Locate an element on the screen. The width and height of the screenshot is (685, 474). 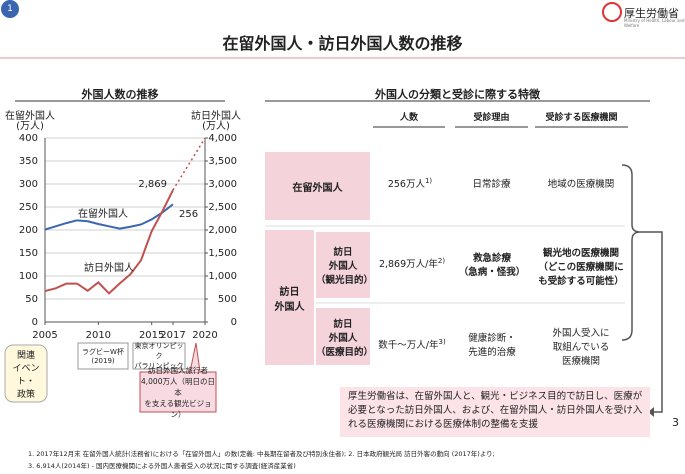
y2-tick-label: 4,000 is located at coordinates (222, 138).